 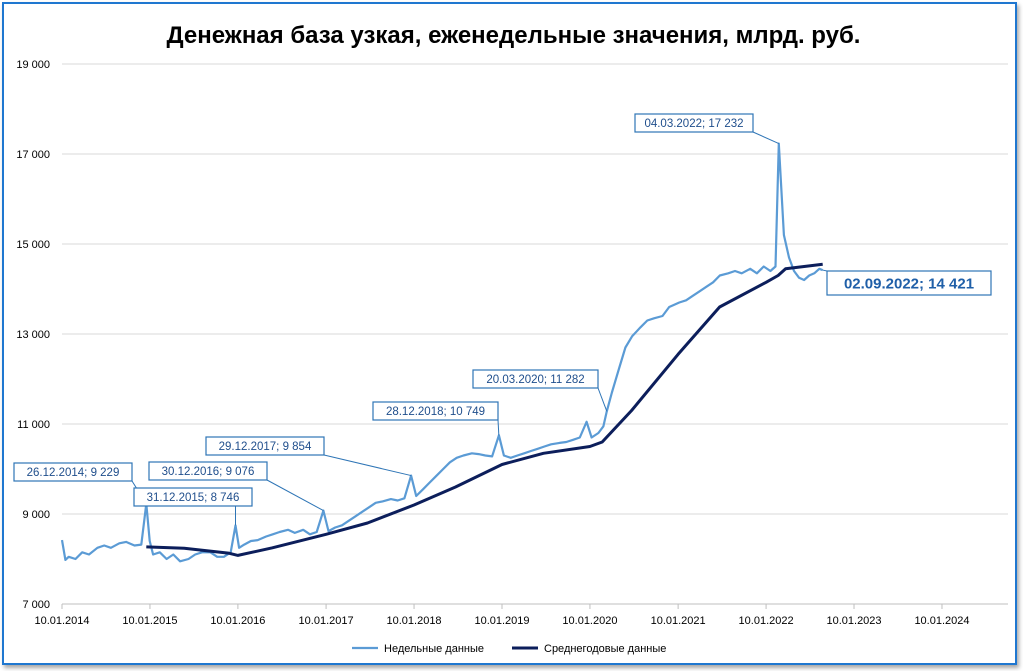 What do you see at coordinates (853, 621) in the screenshot?
I see `x-tick-label: 10.01.2023` at bounding box center [853, 621].